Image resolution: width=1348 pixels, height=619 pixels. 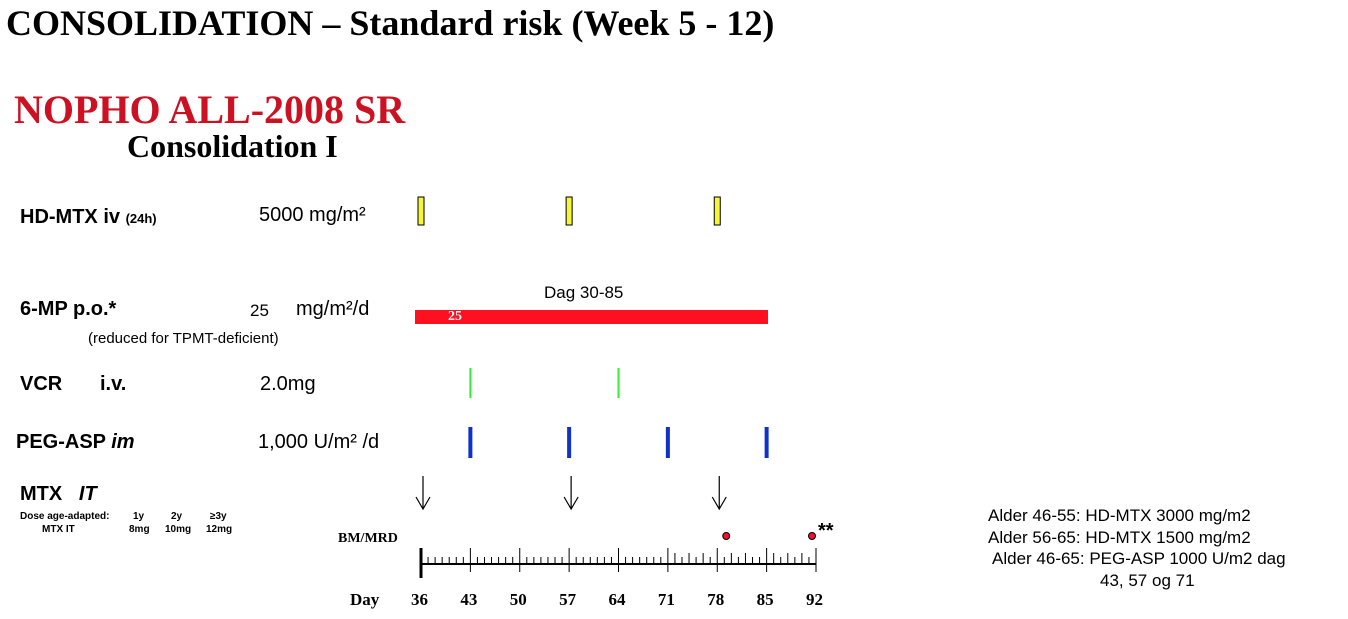 I want to click on drug-mtxit-name: MTX IT, so click(x=58, y=494).